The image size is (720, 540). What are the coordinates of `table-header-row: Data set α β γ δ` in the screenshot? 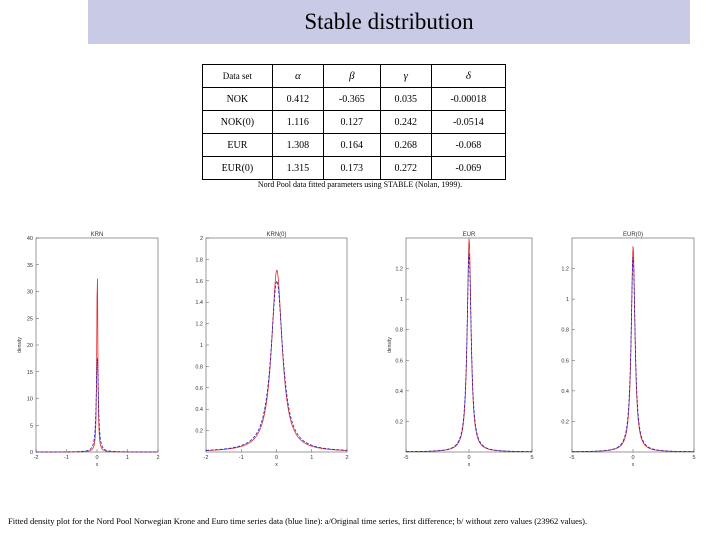 It's located at (354, 76).